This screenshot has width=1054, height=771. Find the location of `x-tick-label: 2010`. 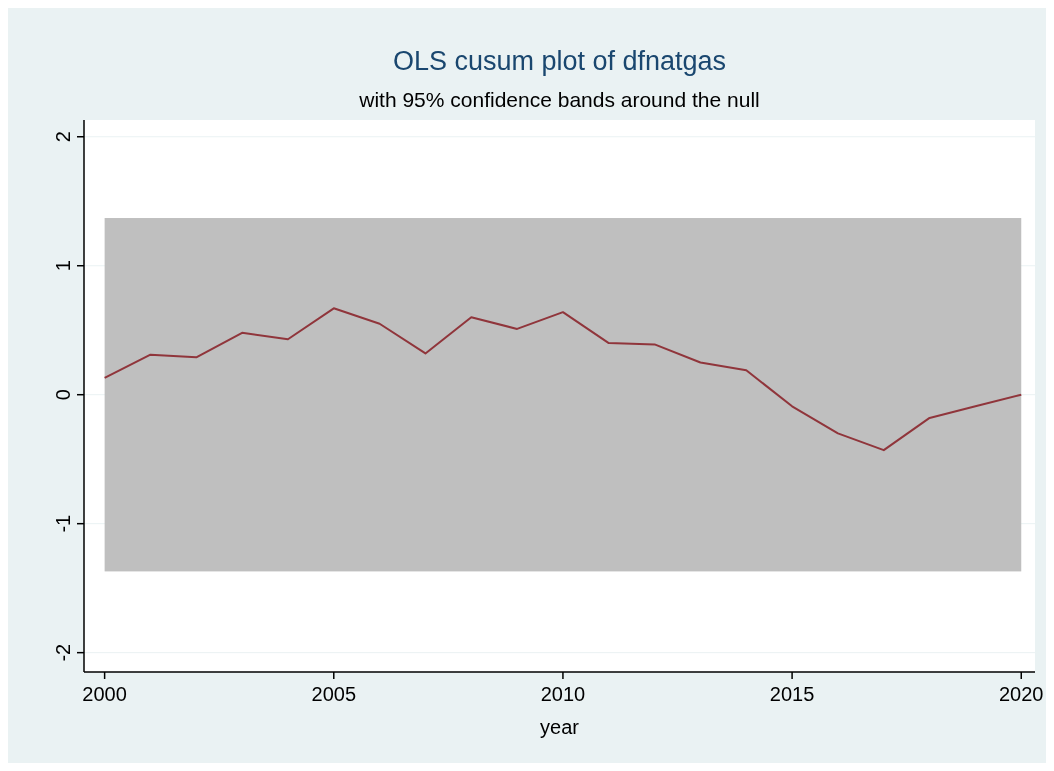

x-tick-label: 2010 is located at coordinates (563, 694).